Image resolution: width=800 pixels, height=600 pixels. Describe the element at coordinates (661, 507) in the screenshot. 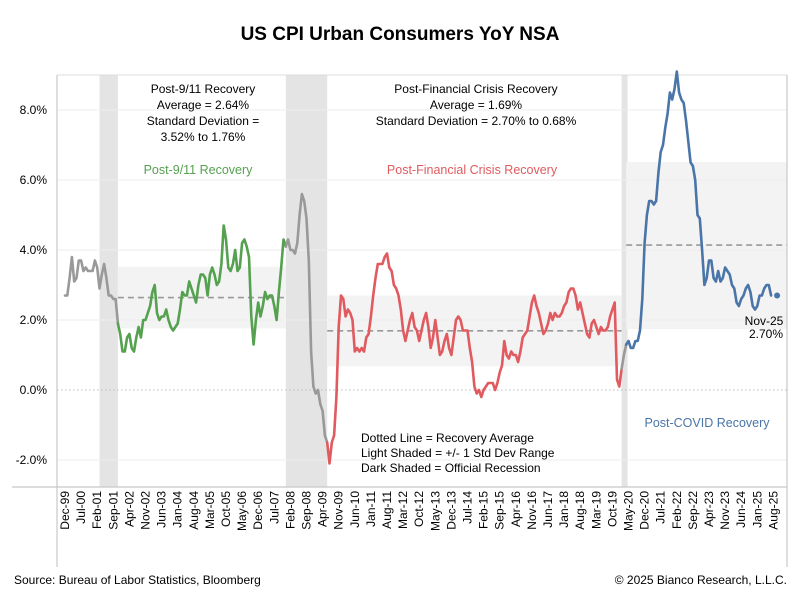

I see `x-tick-label: Jul-21` at that location.